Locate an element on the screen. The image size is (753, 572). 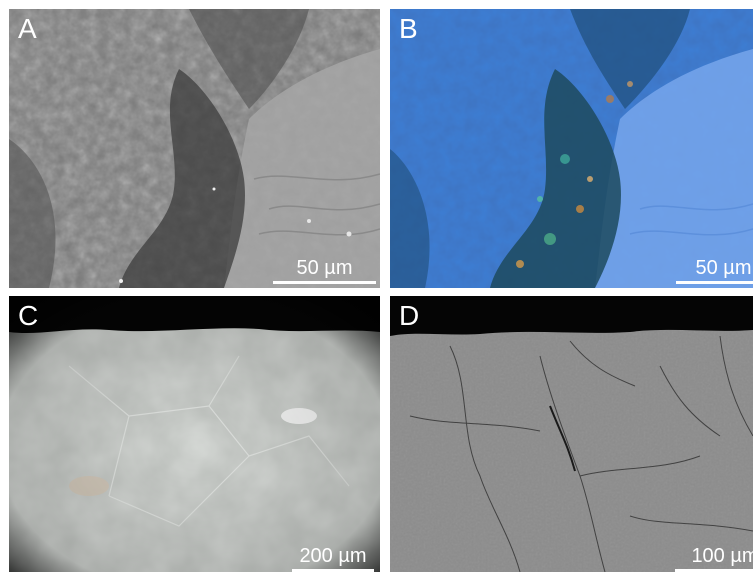
panel-b-letter: B is located at coordinates (408, 28).